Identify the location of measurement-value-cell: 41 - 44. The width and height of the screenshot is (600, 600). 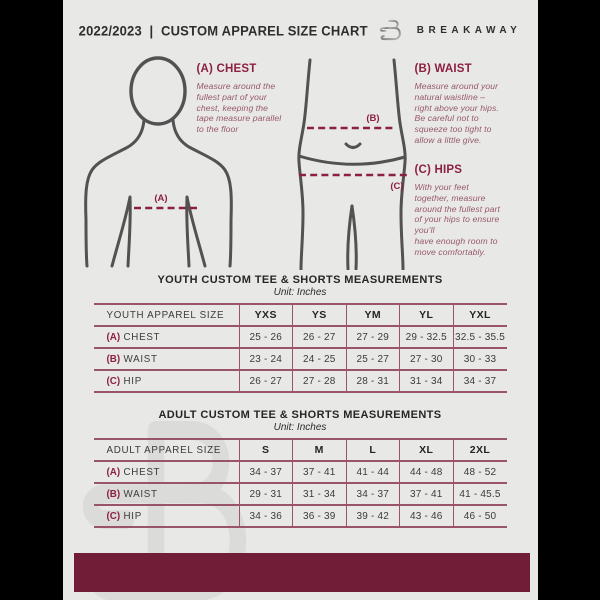
(372, 471).